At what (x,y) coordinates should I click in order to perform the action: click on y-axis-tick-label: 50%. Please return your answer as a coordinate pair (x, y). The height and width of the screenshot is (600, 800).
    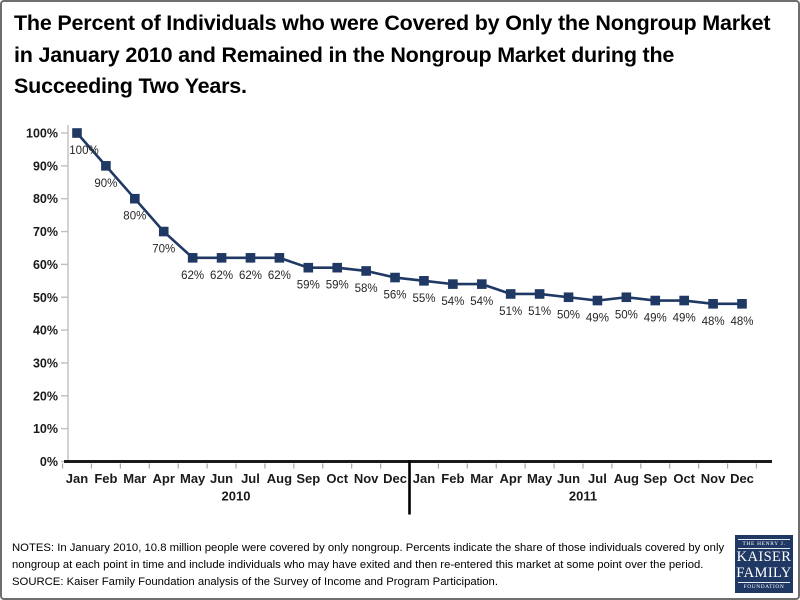
    Looking at the image, I should click on (45, 298).